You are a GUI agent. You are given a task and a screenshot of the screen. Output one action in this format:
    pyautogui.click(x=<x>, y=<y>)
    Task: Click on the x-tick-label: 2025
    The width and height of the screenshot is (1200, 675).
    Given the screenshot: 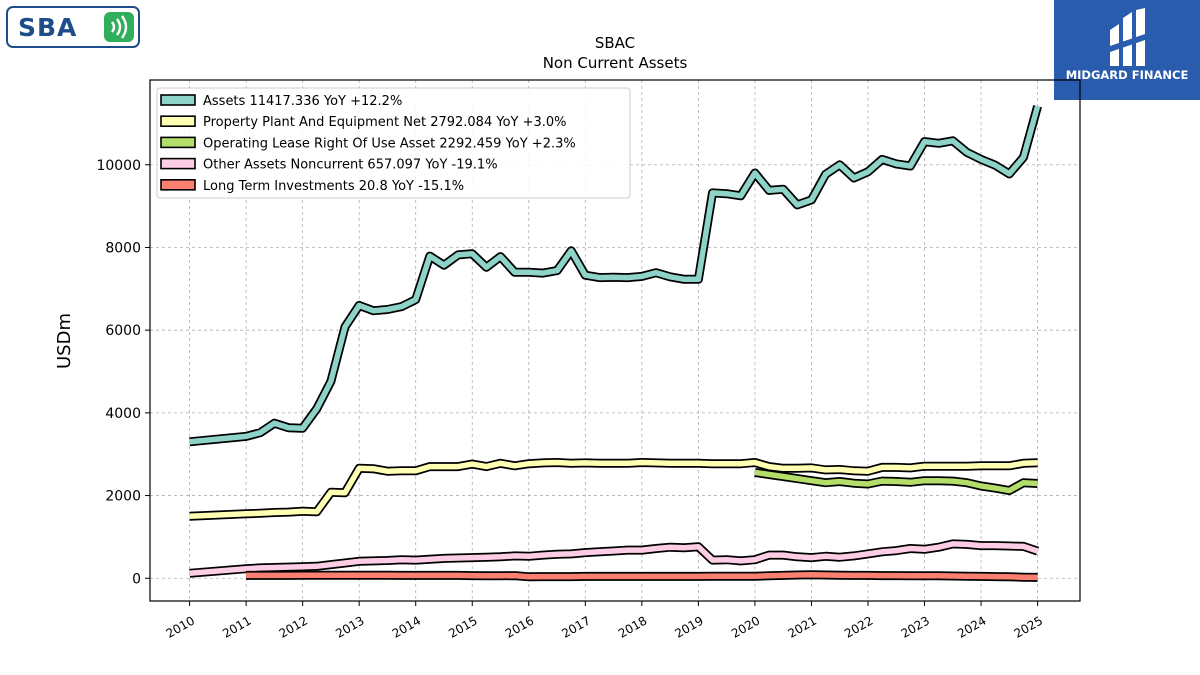 What is the action you would take?
    pyautogui.click(x=1028, y=626)
    